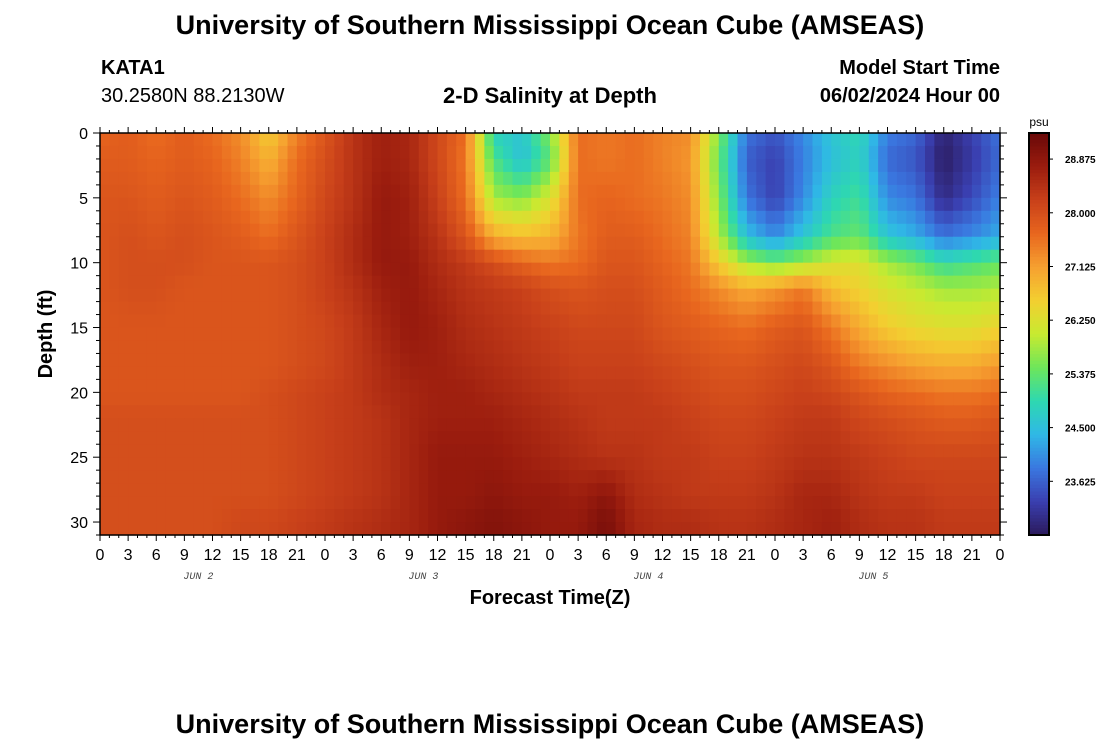 Image resolution: width=1100 pixels, height=750 pixels. What do you see at coordinates (648, 577) in the screenshot?
I see `x-day-label: JUN 4` at bounding box center [648, 577].